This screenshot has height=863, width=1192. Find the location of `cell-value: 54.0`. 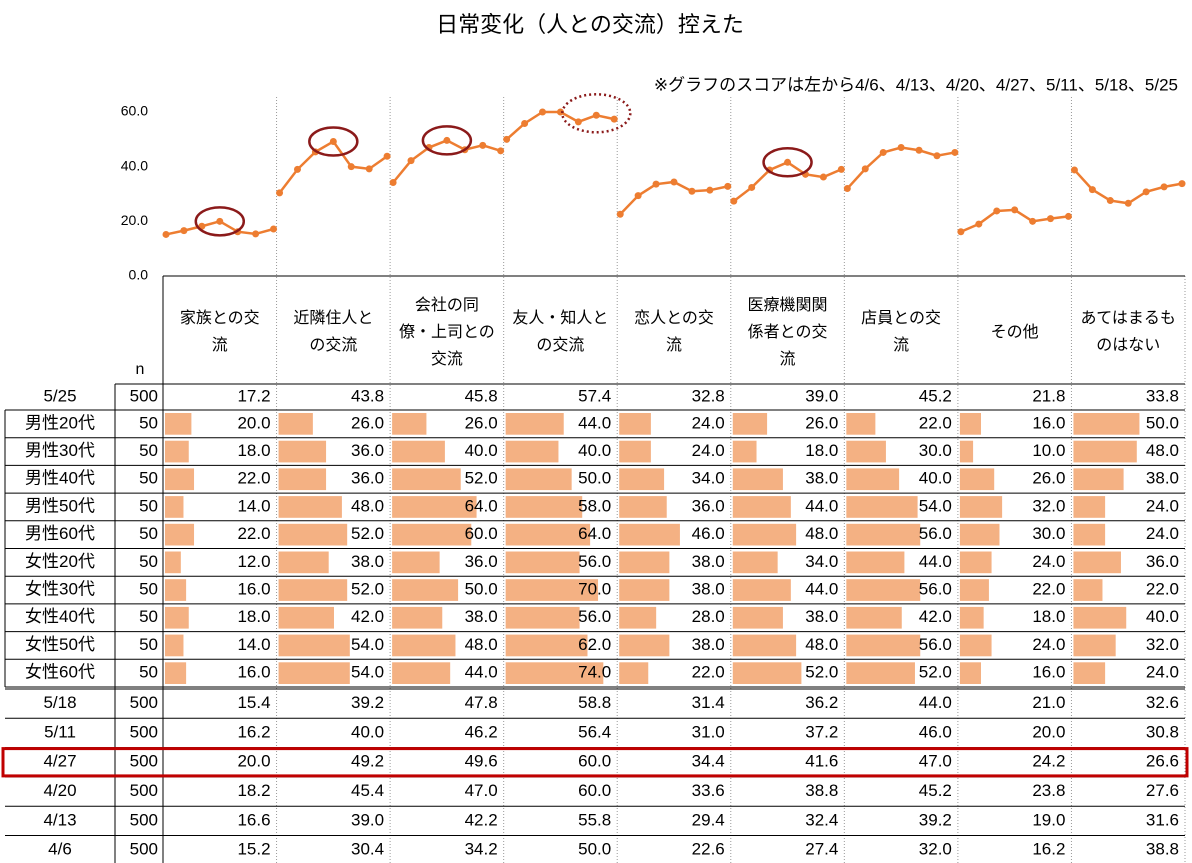

cell-value: 54.0 is located at coordinates (367, 644).